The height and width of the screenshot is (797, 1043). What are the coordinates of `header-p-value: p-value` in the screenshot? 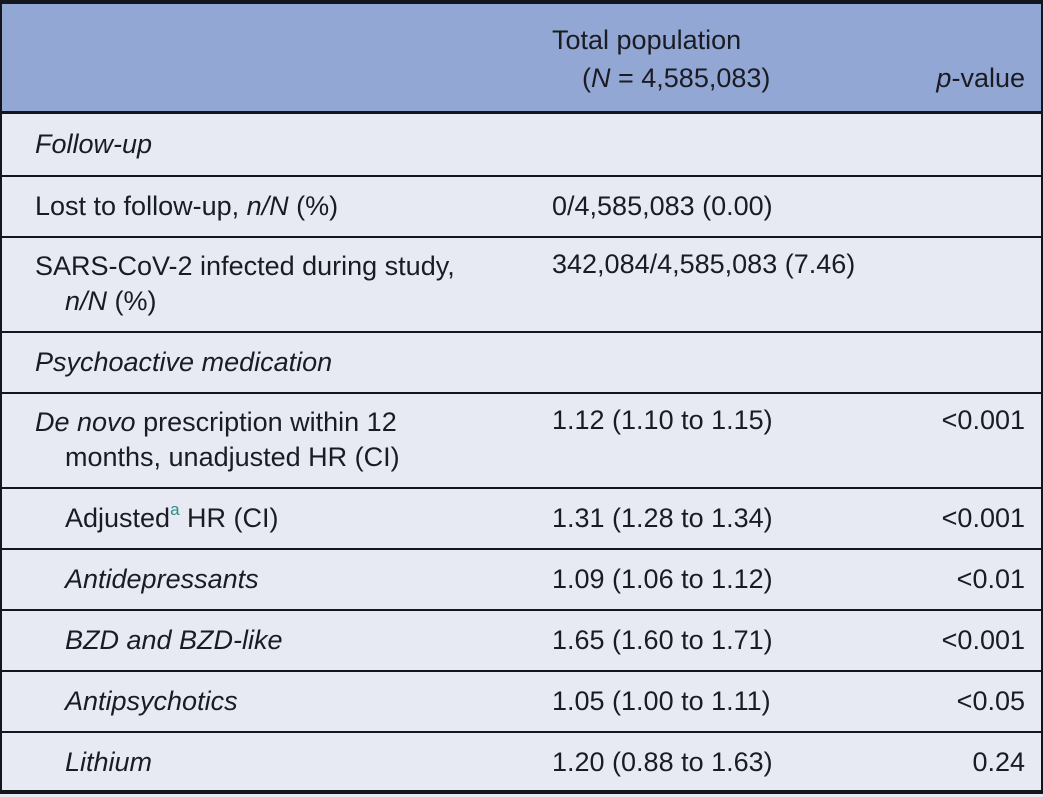 It's located at (980, 78).